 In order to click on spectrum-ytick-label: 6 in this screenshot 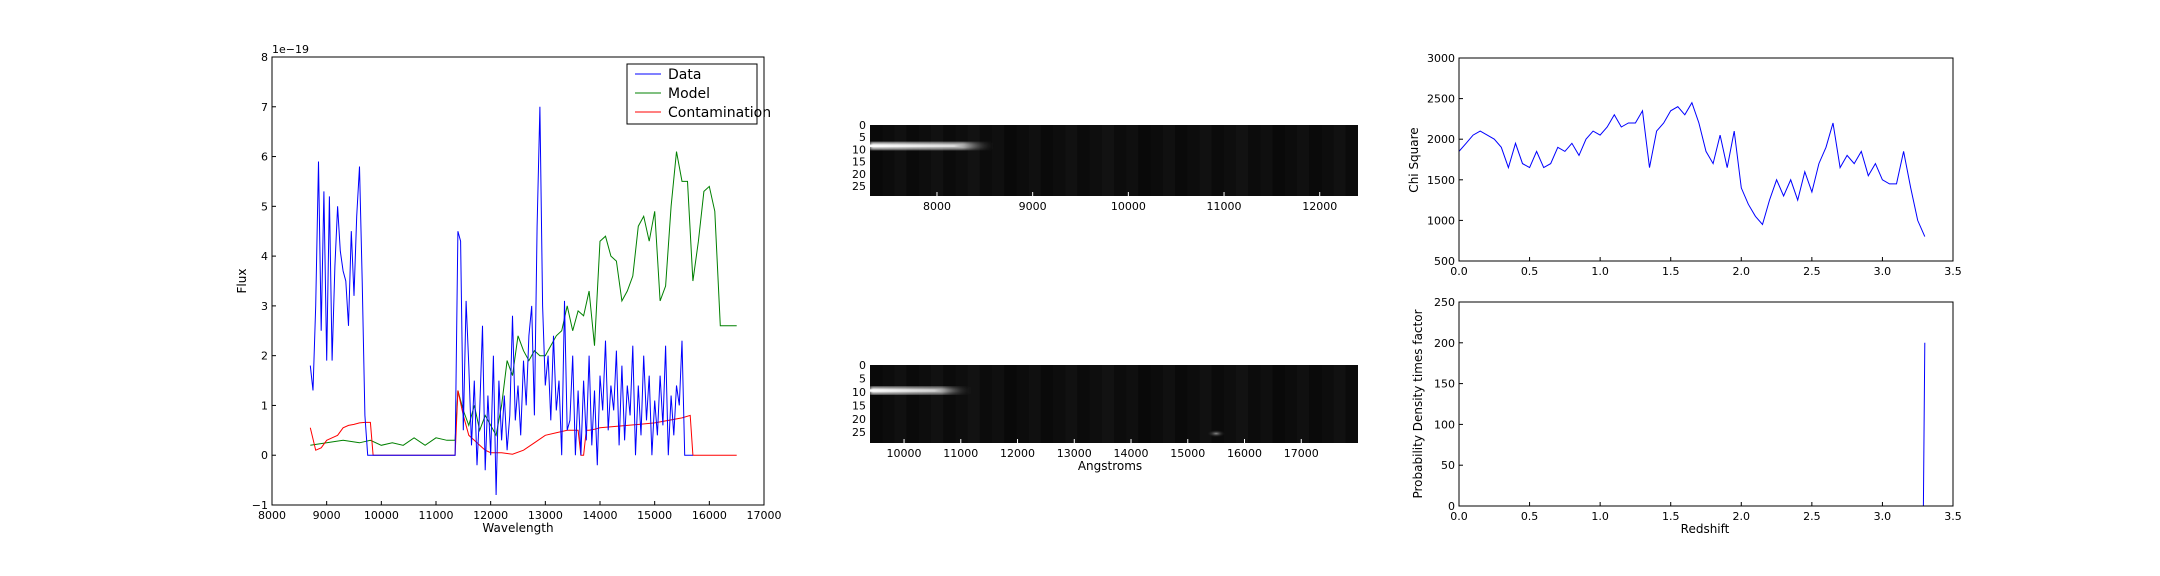, I will do `click(264, 157)`.